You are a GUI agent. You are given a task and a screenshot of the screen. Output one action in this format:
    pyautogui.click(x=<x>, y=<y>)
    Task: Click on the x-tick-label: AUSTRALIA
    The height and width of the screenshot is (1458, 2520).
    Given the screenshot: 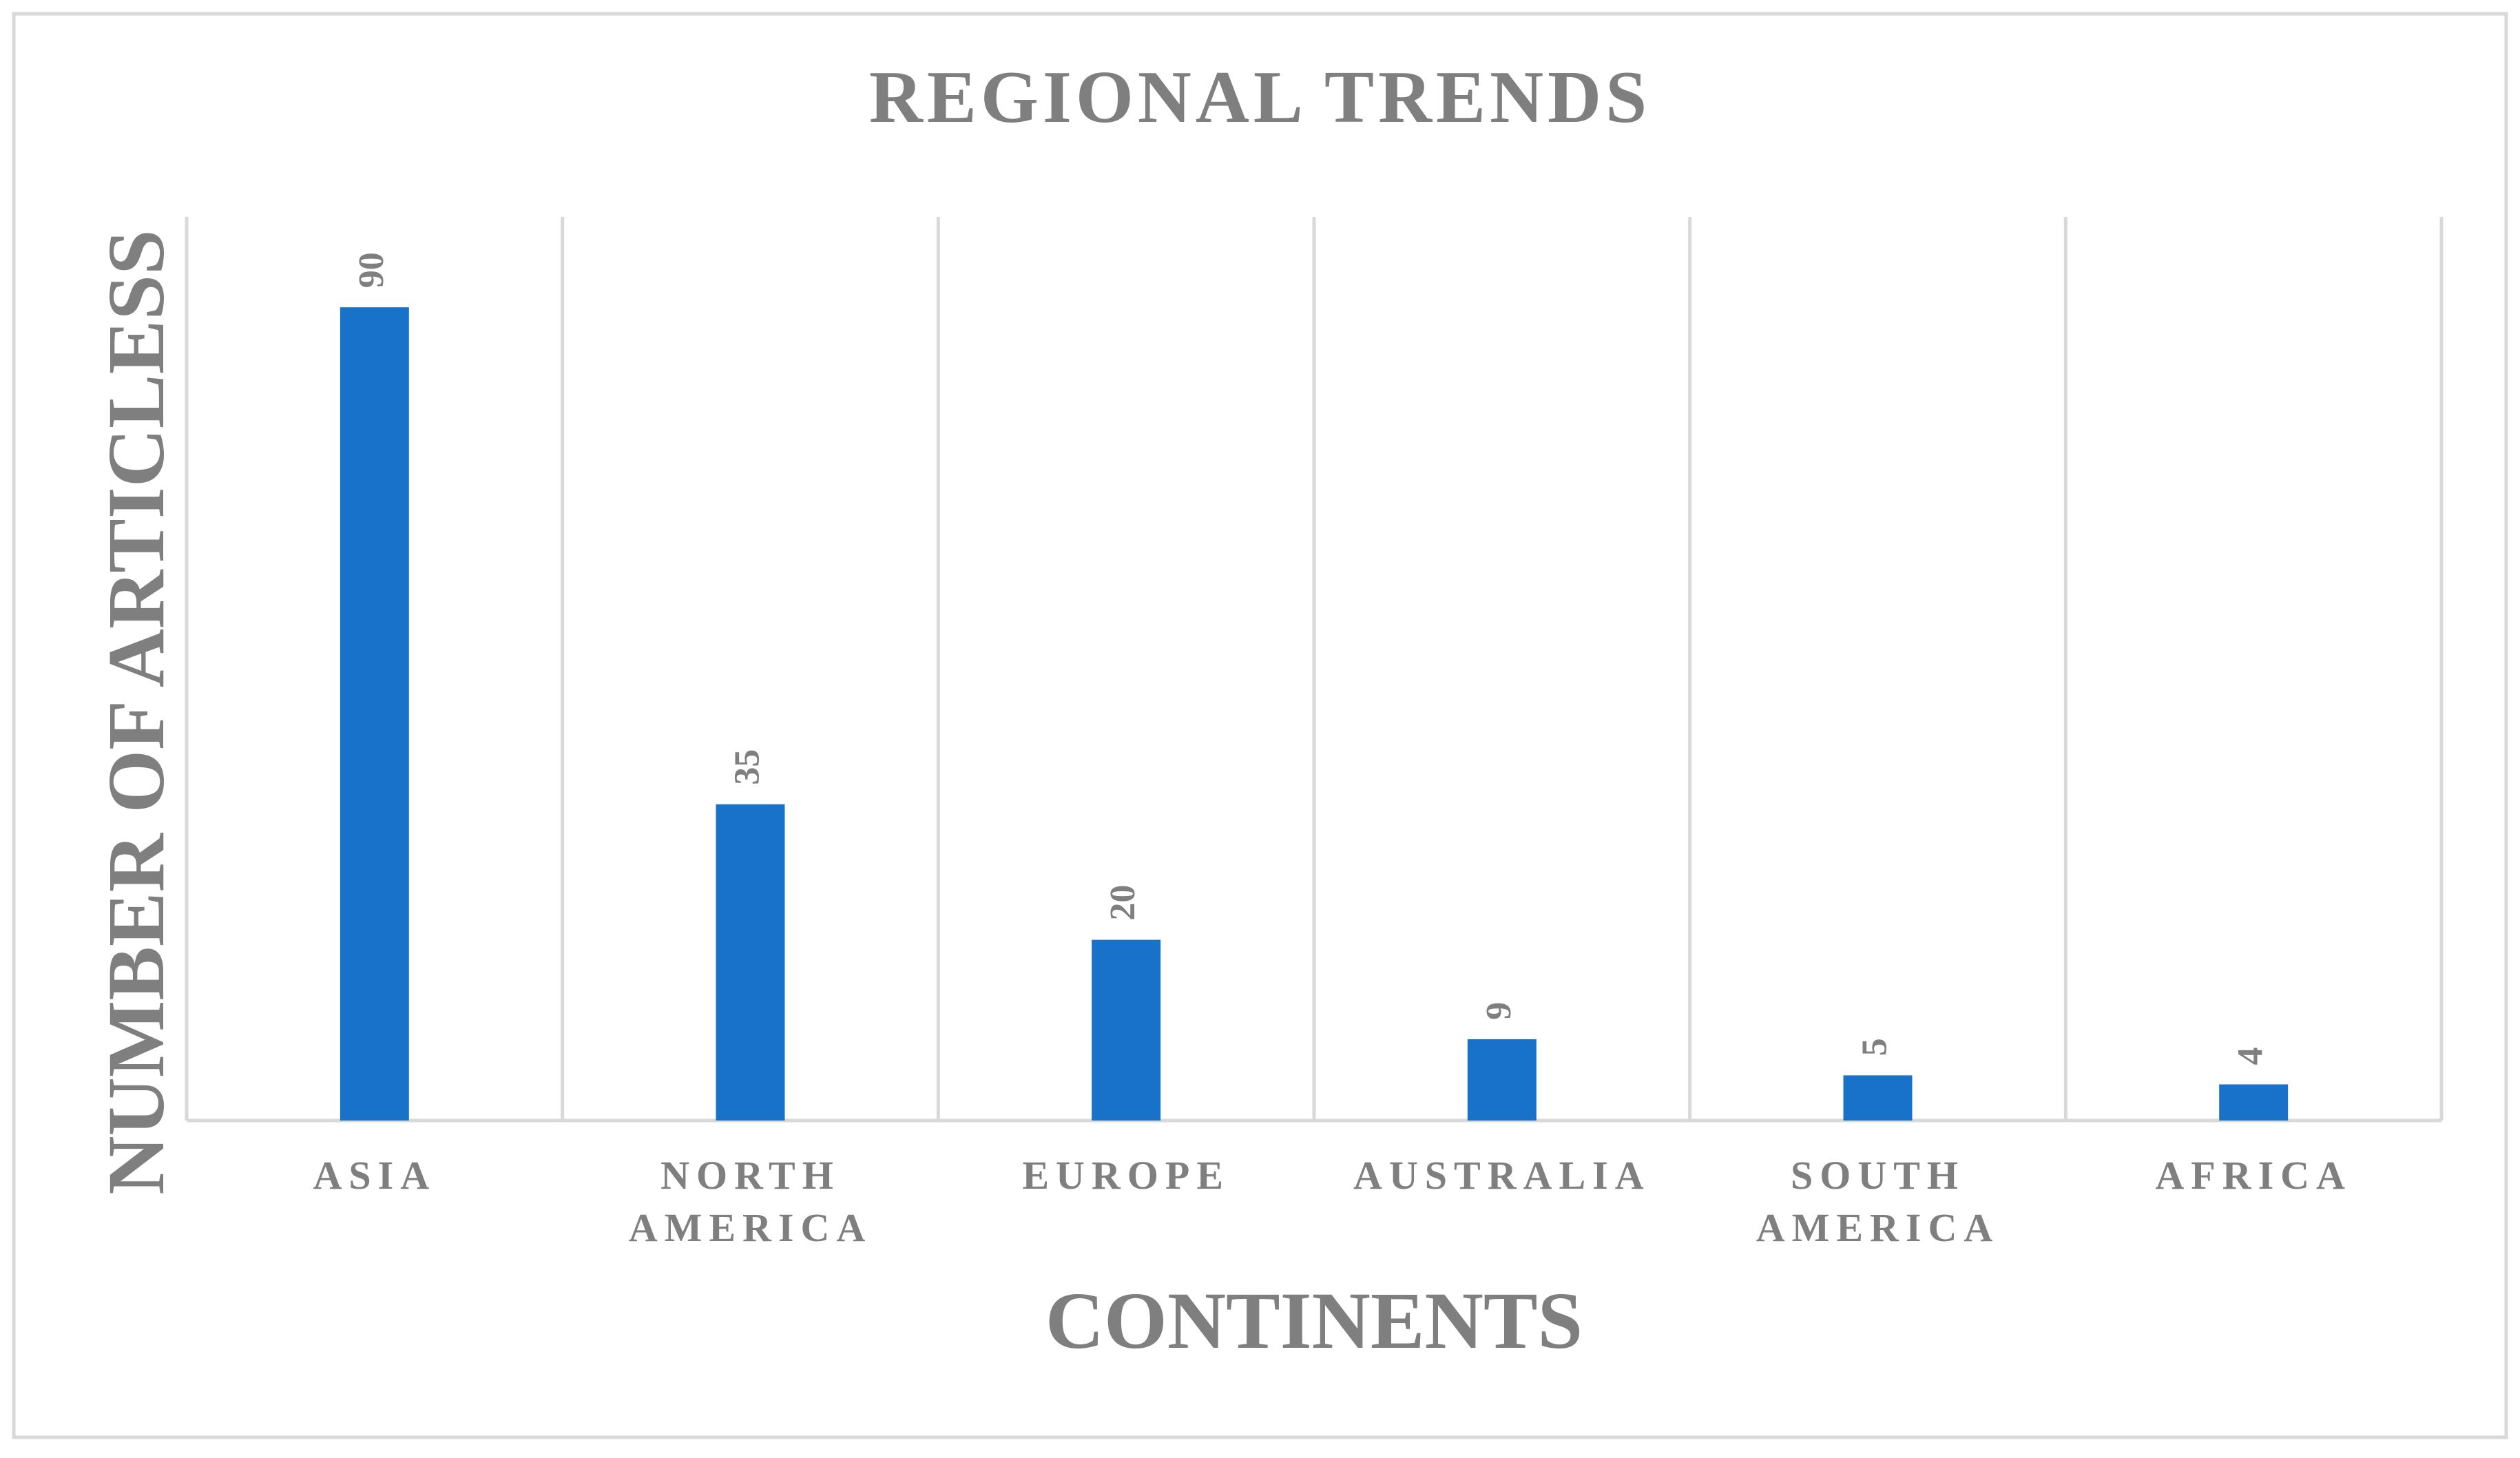 What is the action you would take?
    pyautogui.click(x=1502, y=1175)
    